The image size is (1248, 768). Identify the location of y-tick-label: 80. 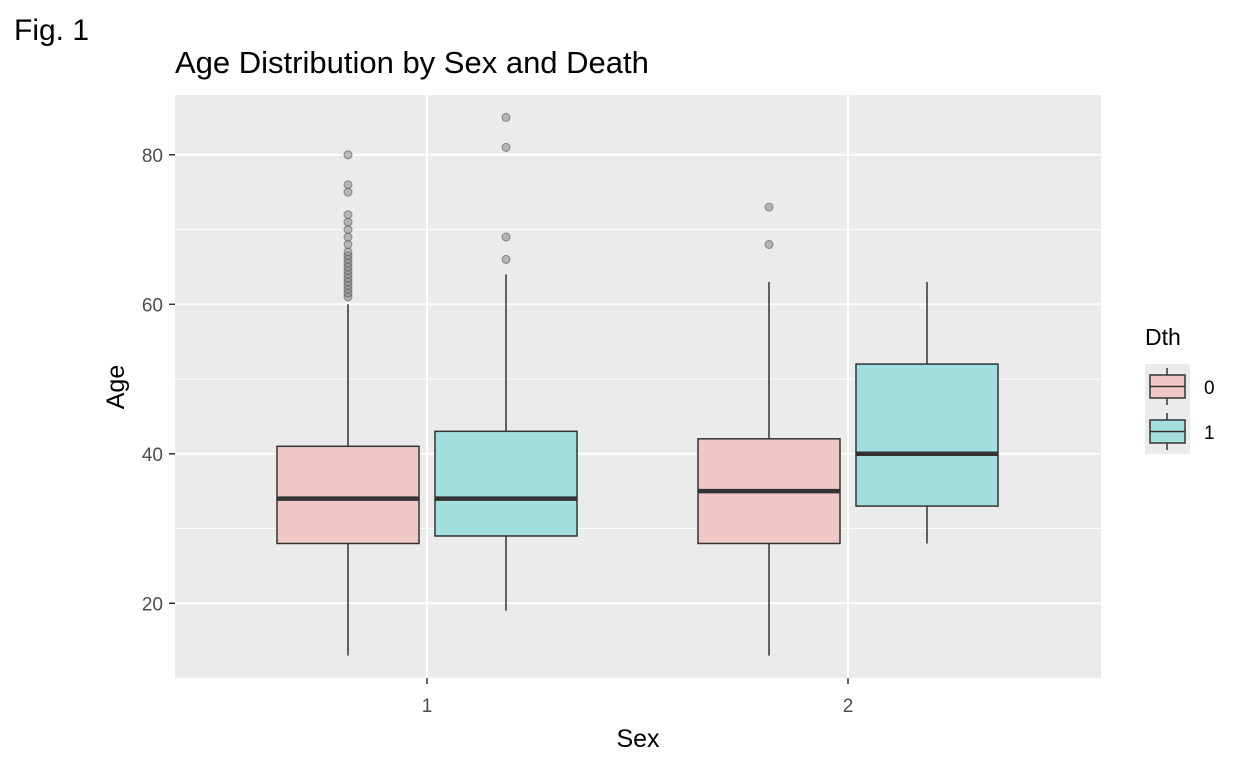
(152, 156).